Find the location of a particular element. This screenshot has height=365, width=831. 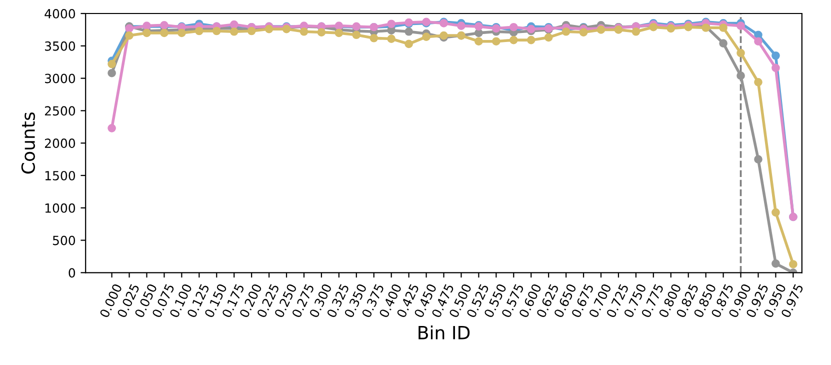

y-tick-label: 0 is located at coordinates (72, 273).